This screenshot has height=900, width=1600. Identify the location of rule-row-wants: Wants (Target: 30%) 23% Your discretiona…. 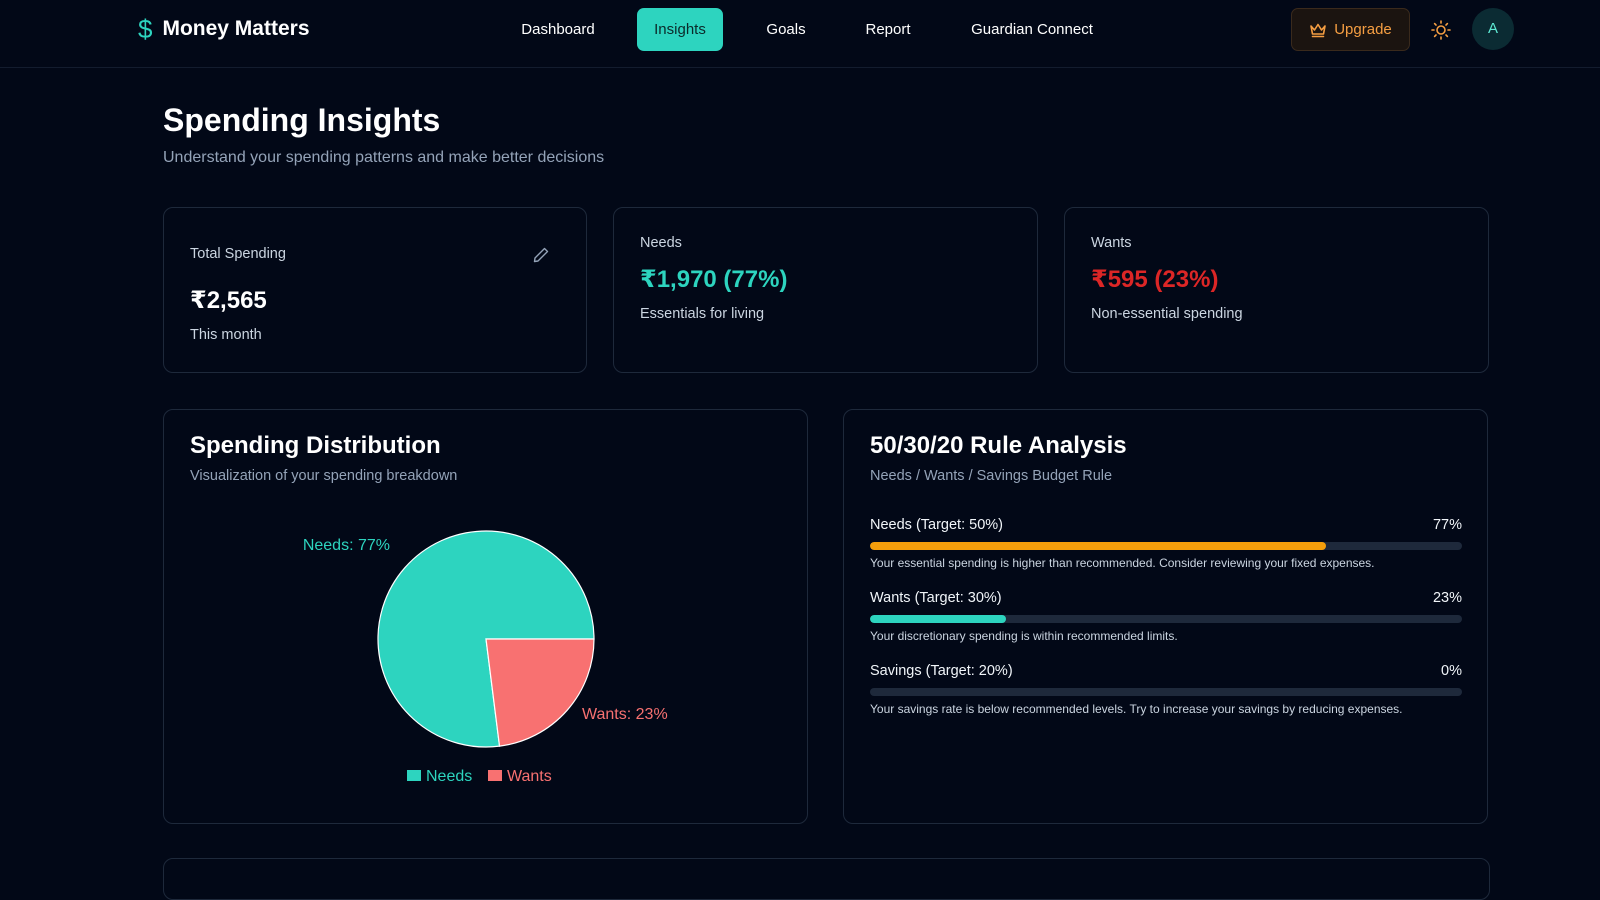
(1166, 615).